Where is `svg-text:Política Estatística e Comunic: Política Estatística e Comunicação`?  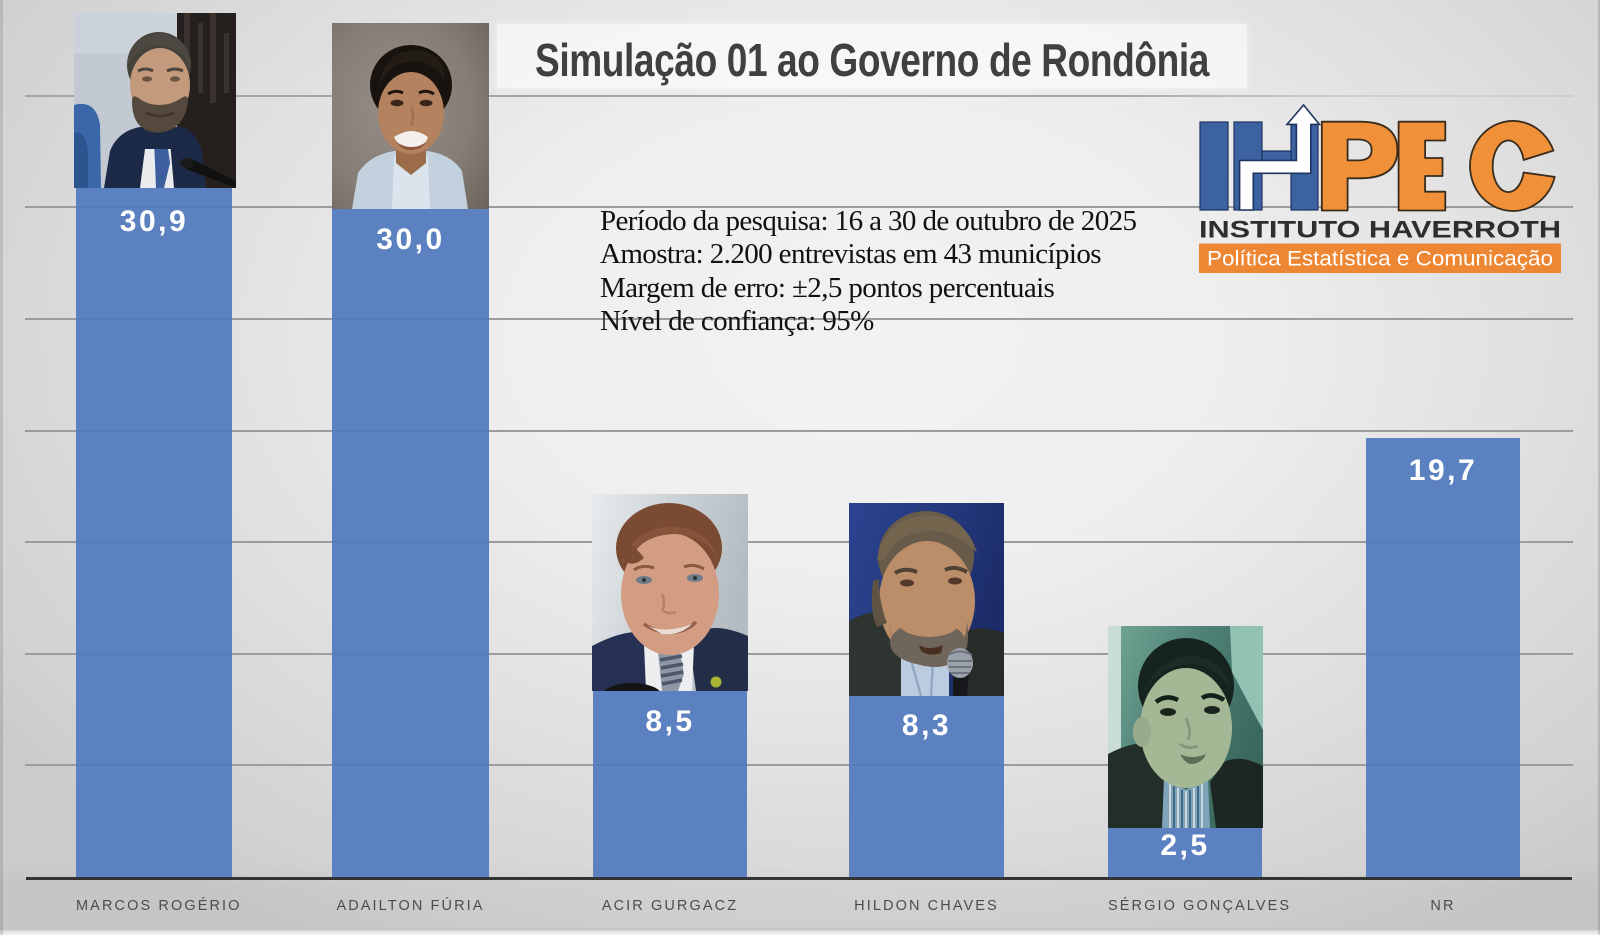
svg-text:Política Estatística e Comunic: Política Estatística e Comunicação is located at coordinates (1380, 259).